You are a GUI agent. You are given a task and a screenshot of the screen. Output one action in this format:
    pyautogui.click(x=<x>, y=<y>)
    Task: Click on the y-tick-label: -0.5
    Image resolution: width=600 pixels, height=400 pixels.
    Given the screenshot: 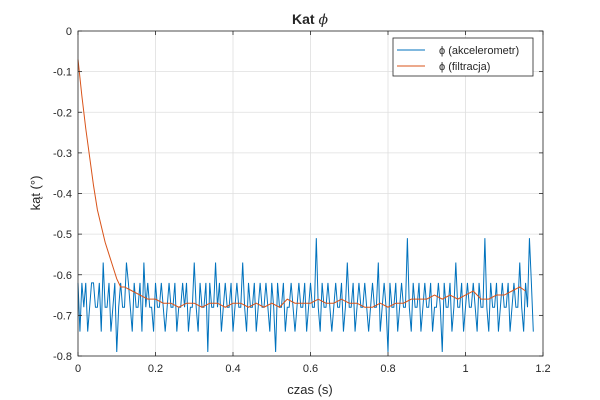 What is the action you would take?
    pyautogui.click(x=62, y=235)
    